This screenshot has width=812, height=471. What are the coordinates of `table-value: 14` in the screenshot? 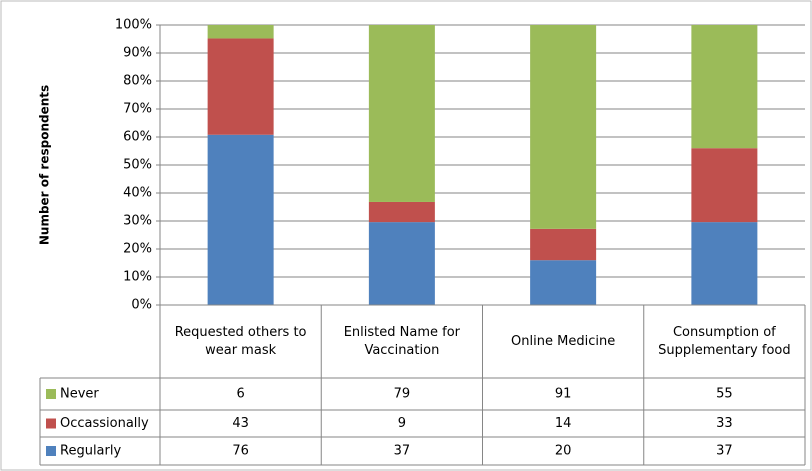 It's located at (563, 423).